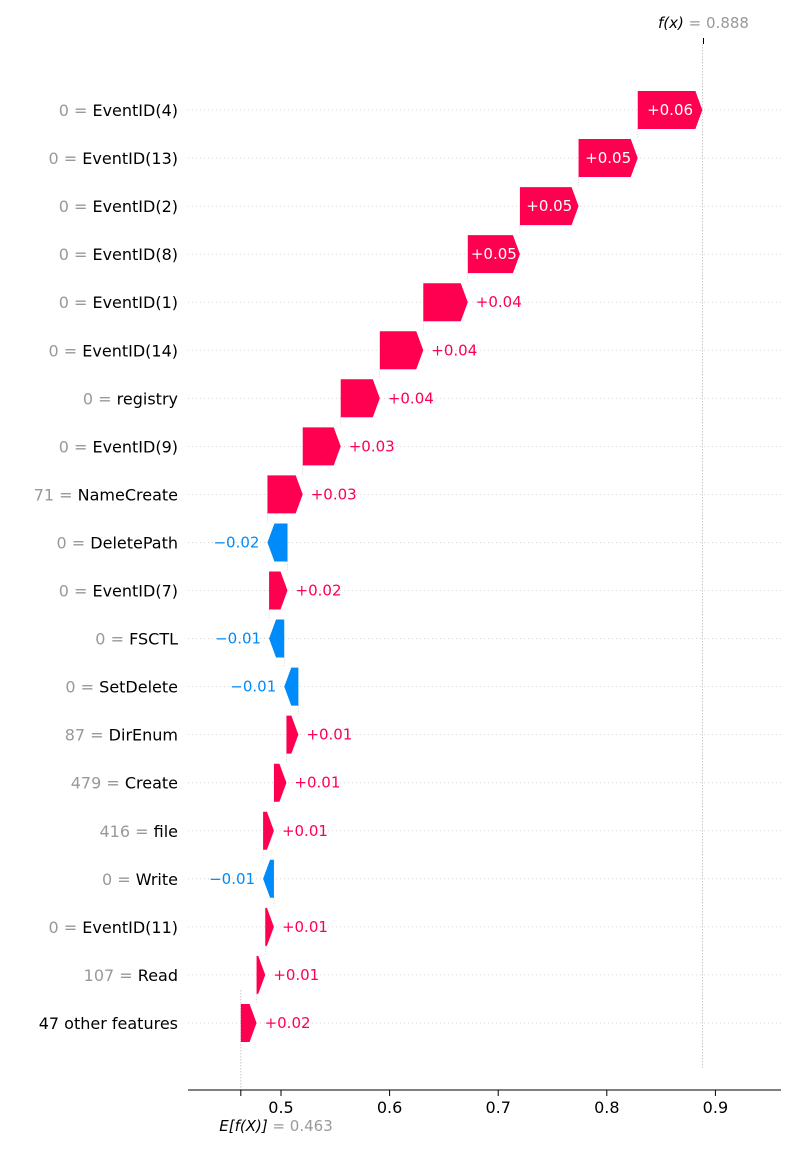 The width and height of the screenshot is (800, 1150). What do you see at coordinates (727, 23) in the screenshot?
I see `fx-value: 0.888` at bounding box center [727, 23].